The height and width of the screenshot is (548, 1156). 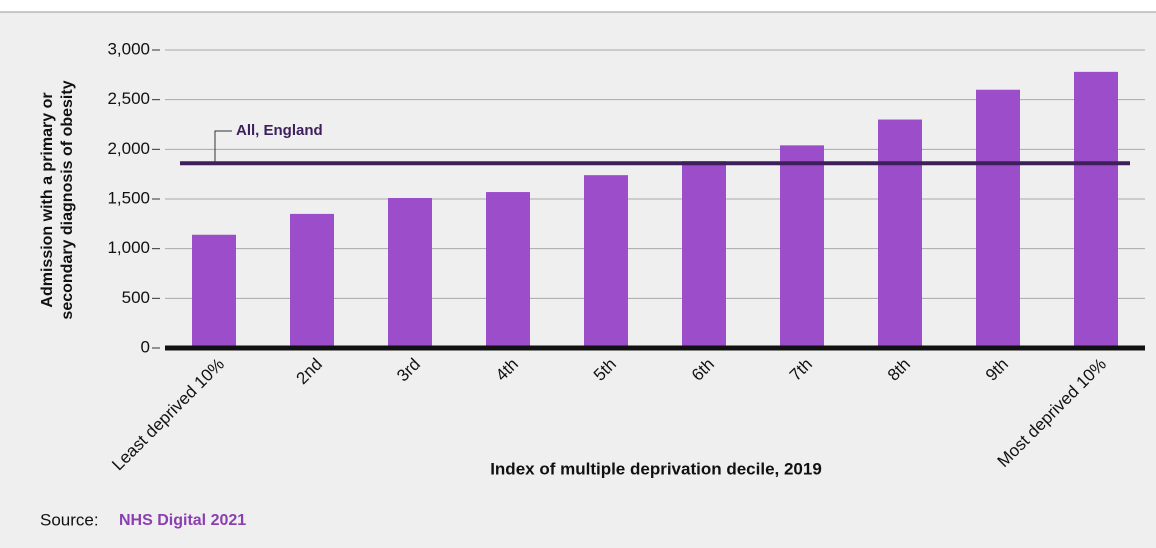 What do you see at coordinates (69, 519) in the screenshot?
I see `source-label: Source:` at bounding box center [69, 519].